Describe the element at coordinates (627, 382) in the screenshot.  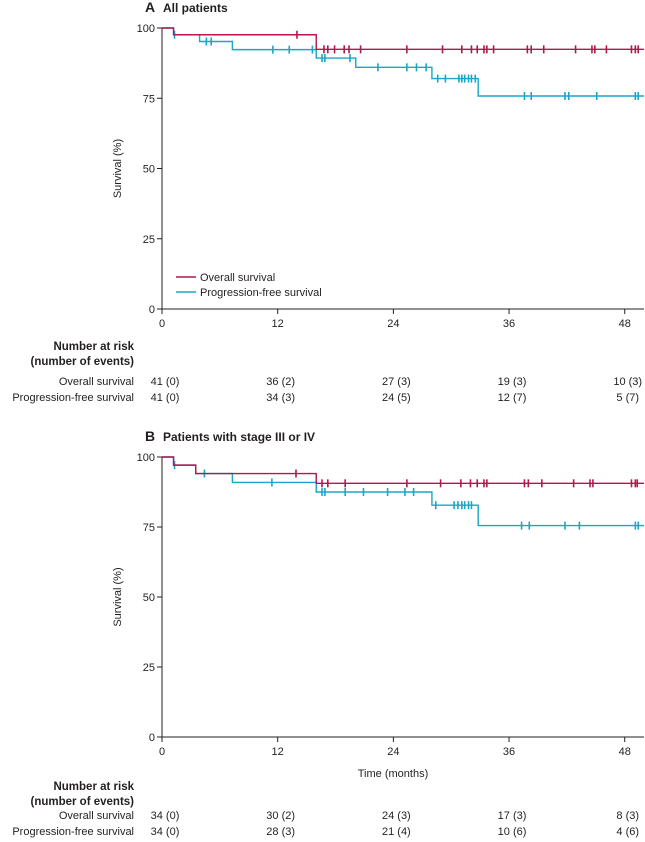
I see `risk-value: 10 (3)` at that location.